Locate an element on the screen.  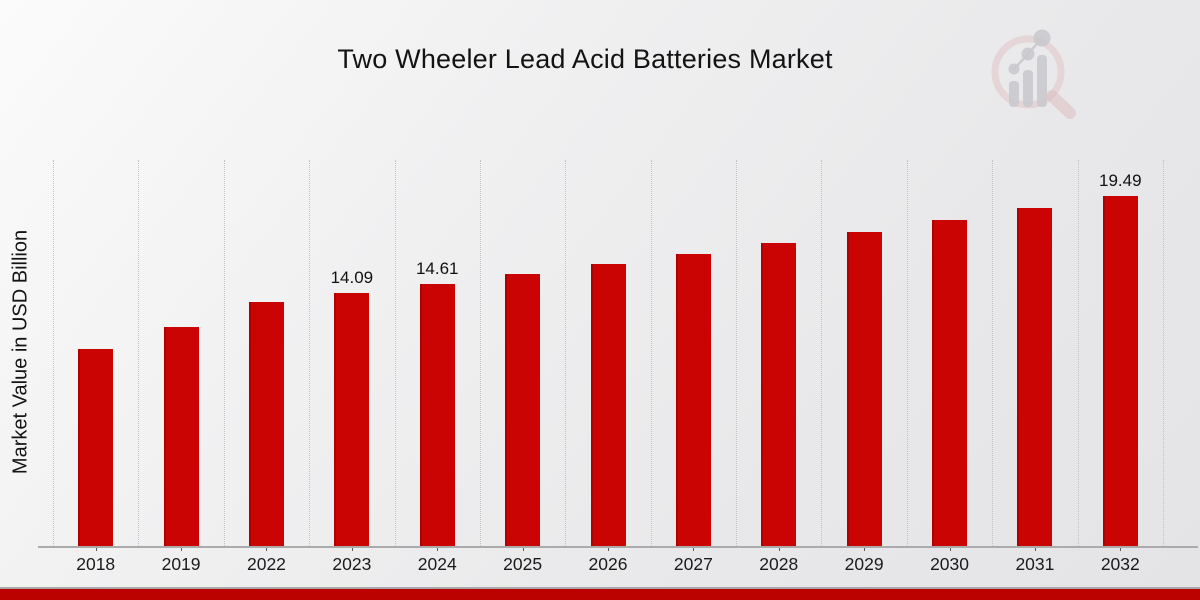
bar-2019 is located at coordinates (181, 436).